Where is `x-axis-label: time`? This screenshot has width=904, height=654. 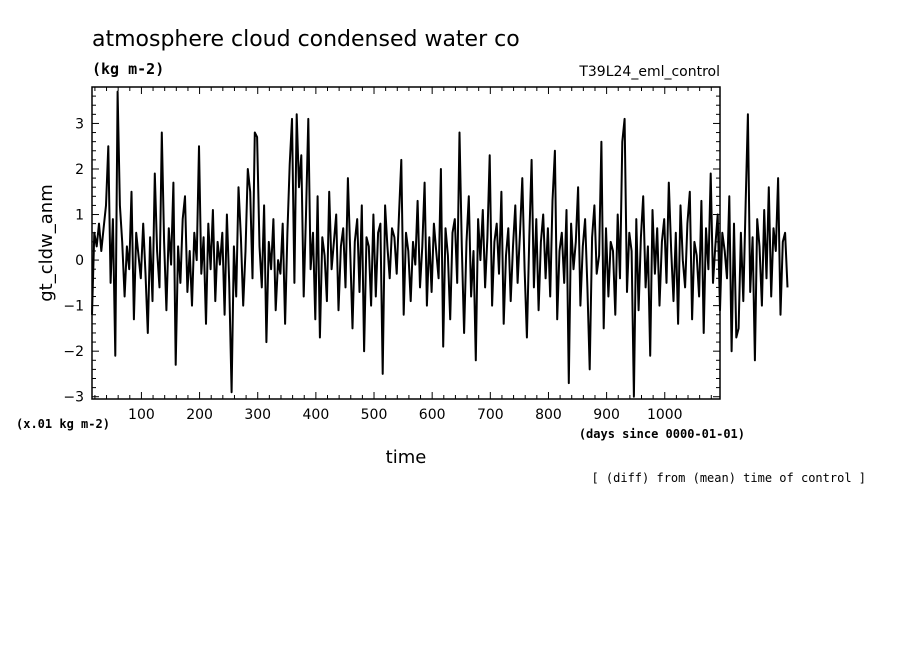 x-axis-label: time is located at coordinates (406, 457).